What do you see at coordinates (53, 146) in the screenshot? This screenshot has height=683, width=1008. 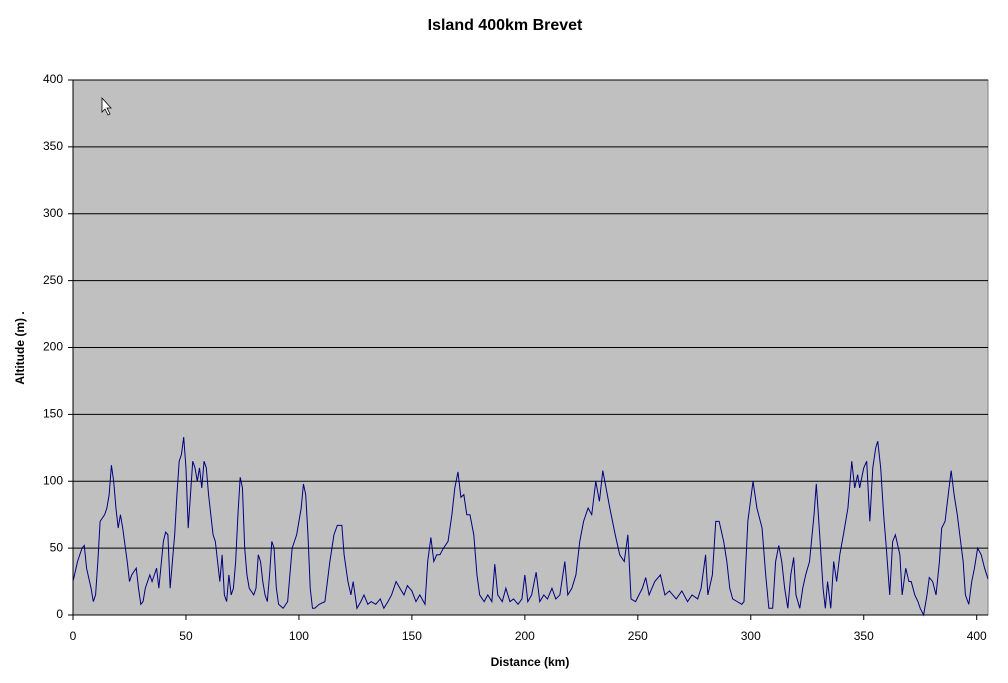 I see `y-tick-label: 350` at bounding box center [53, 146].